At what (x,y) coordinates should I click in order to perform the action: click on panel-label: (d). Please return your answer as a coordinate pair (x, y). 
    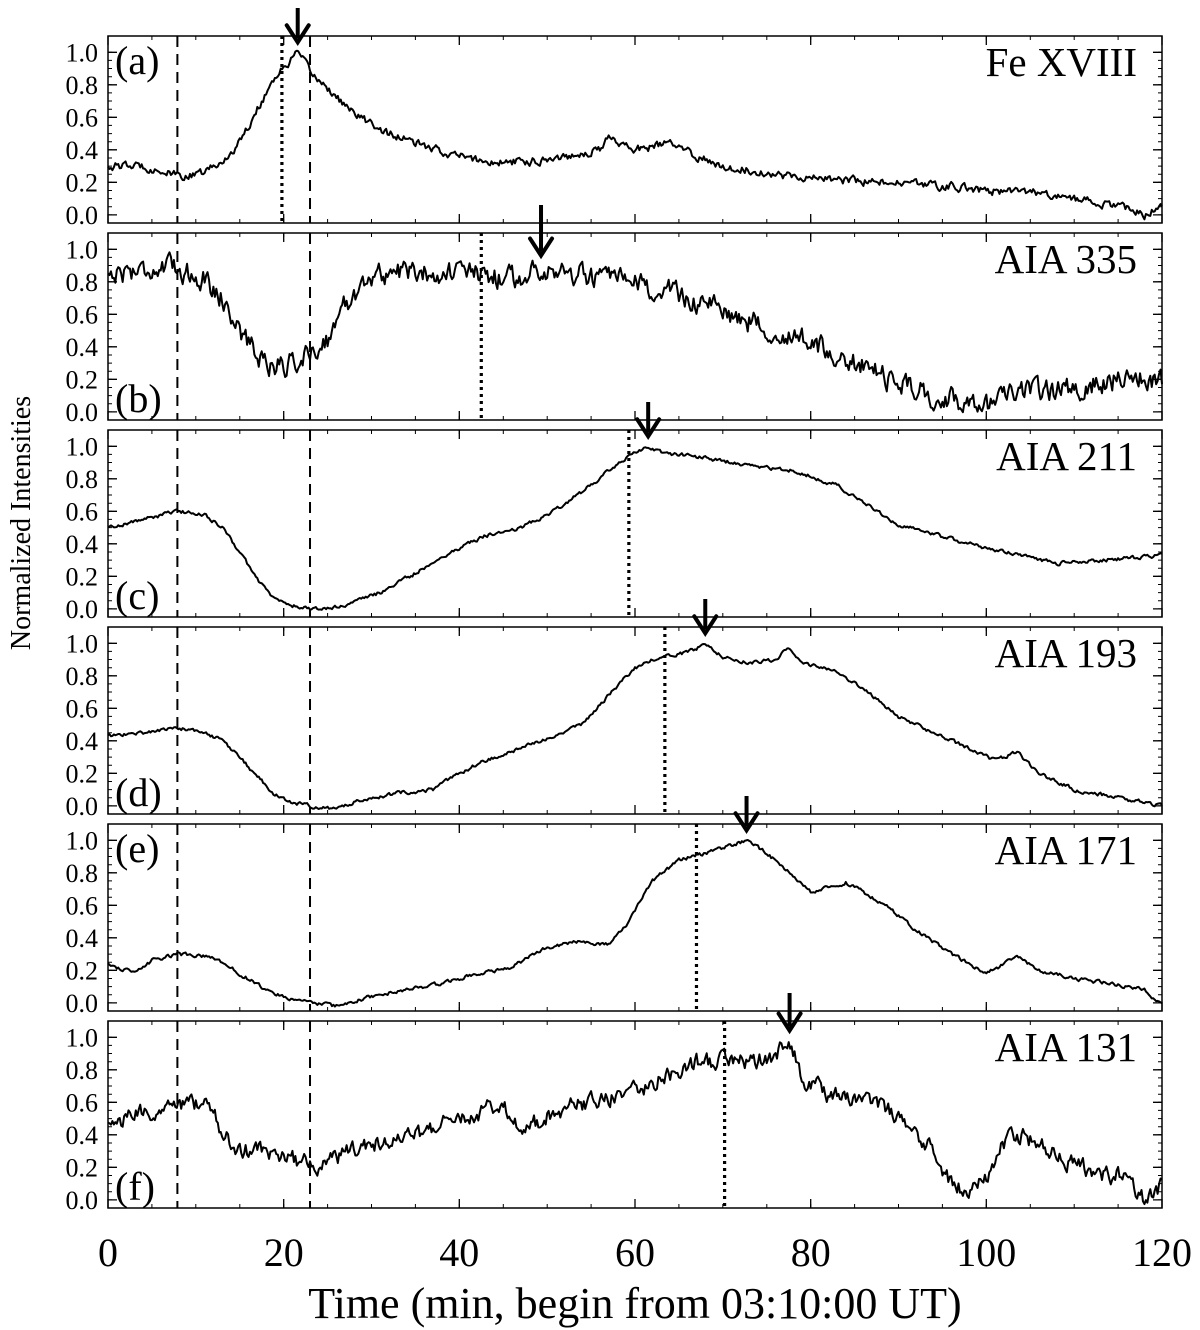
    Looking at the image, I should click on (138, 792).